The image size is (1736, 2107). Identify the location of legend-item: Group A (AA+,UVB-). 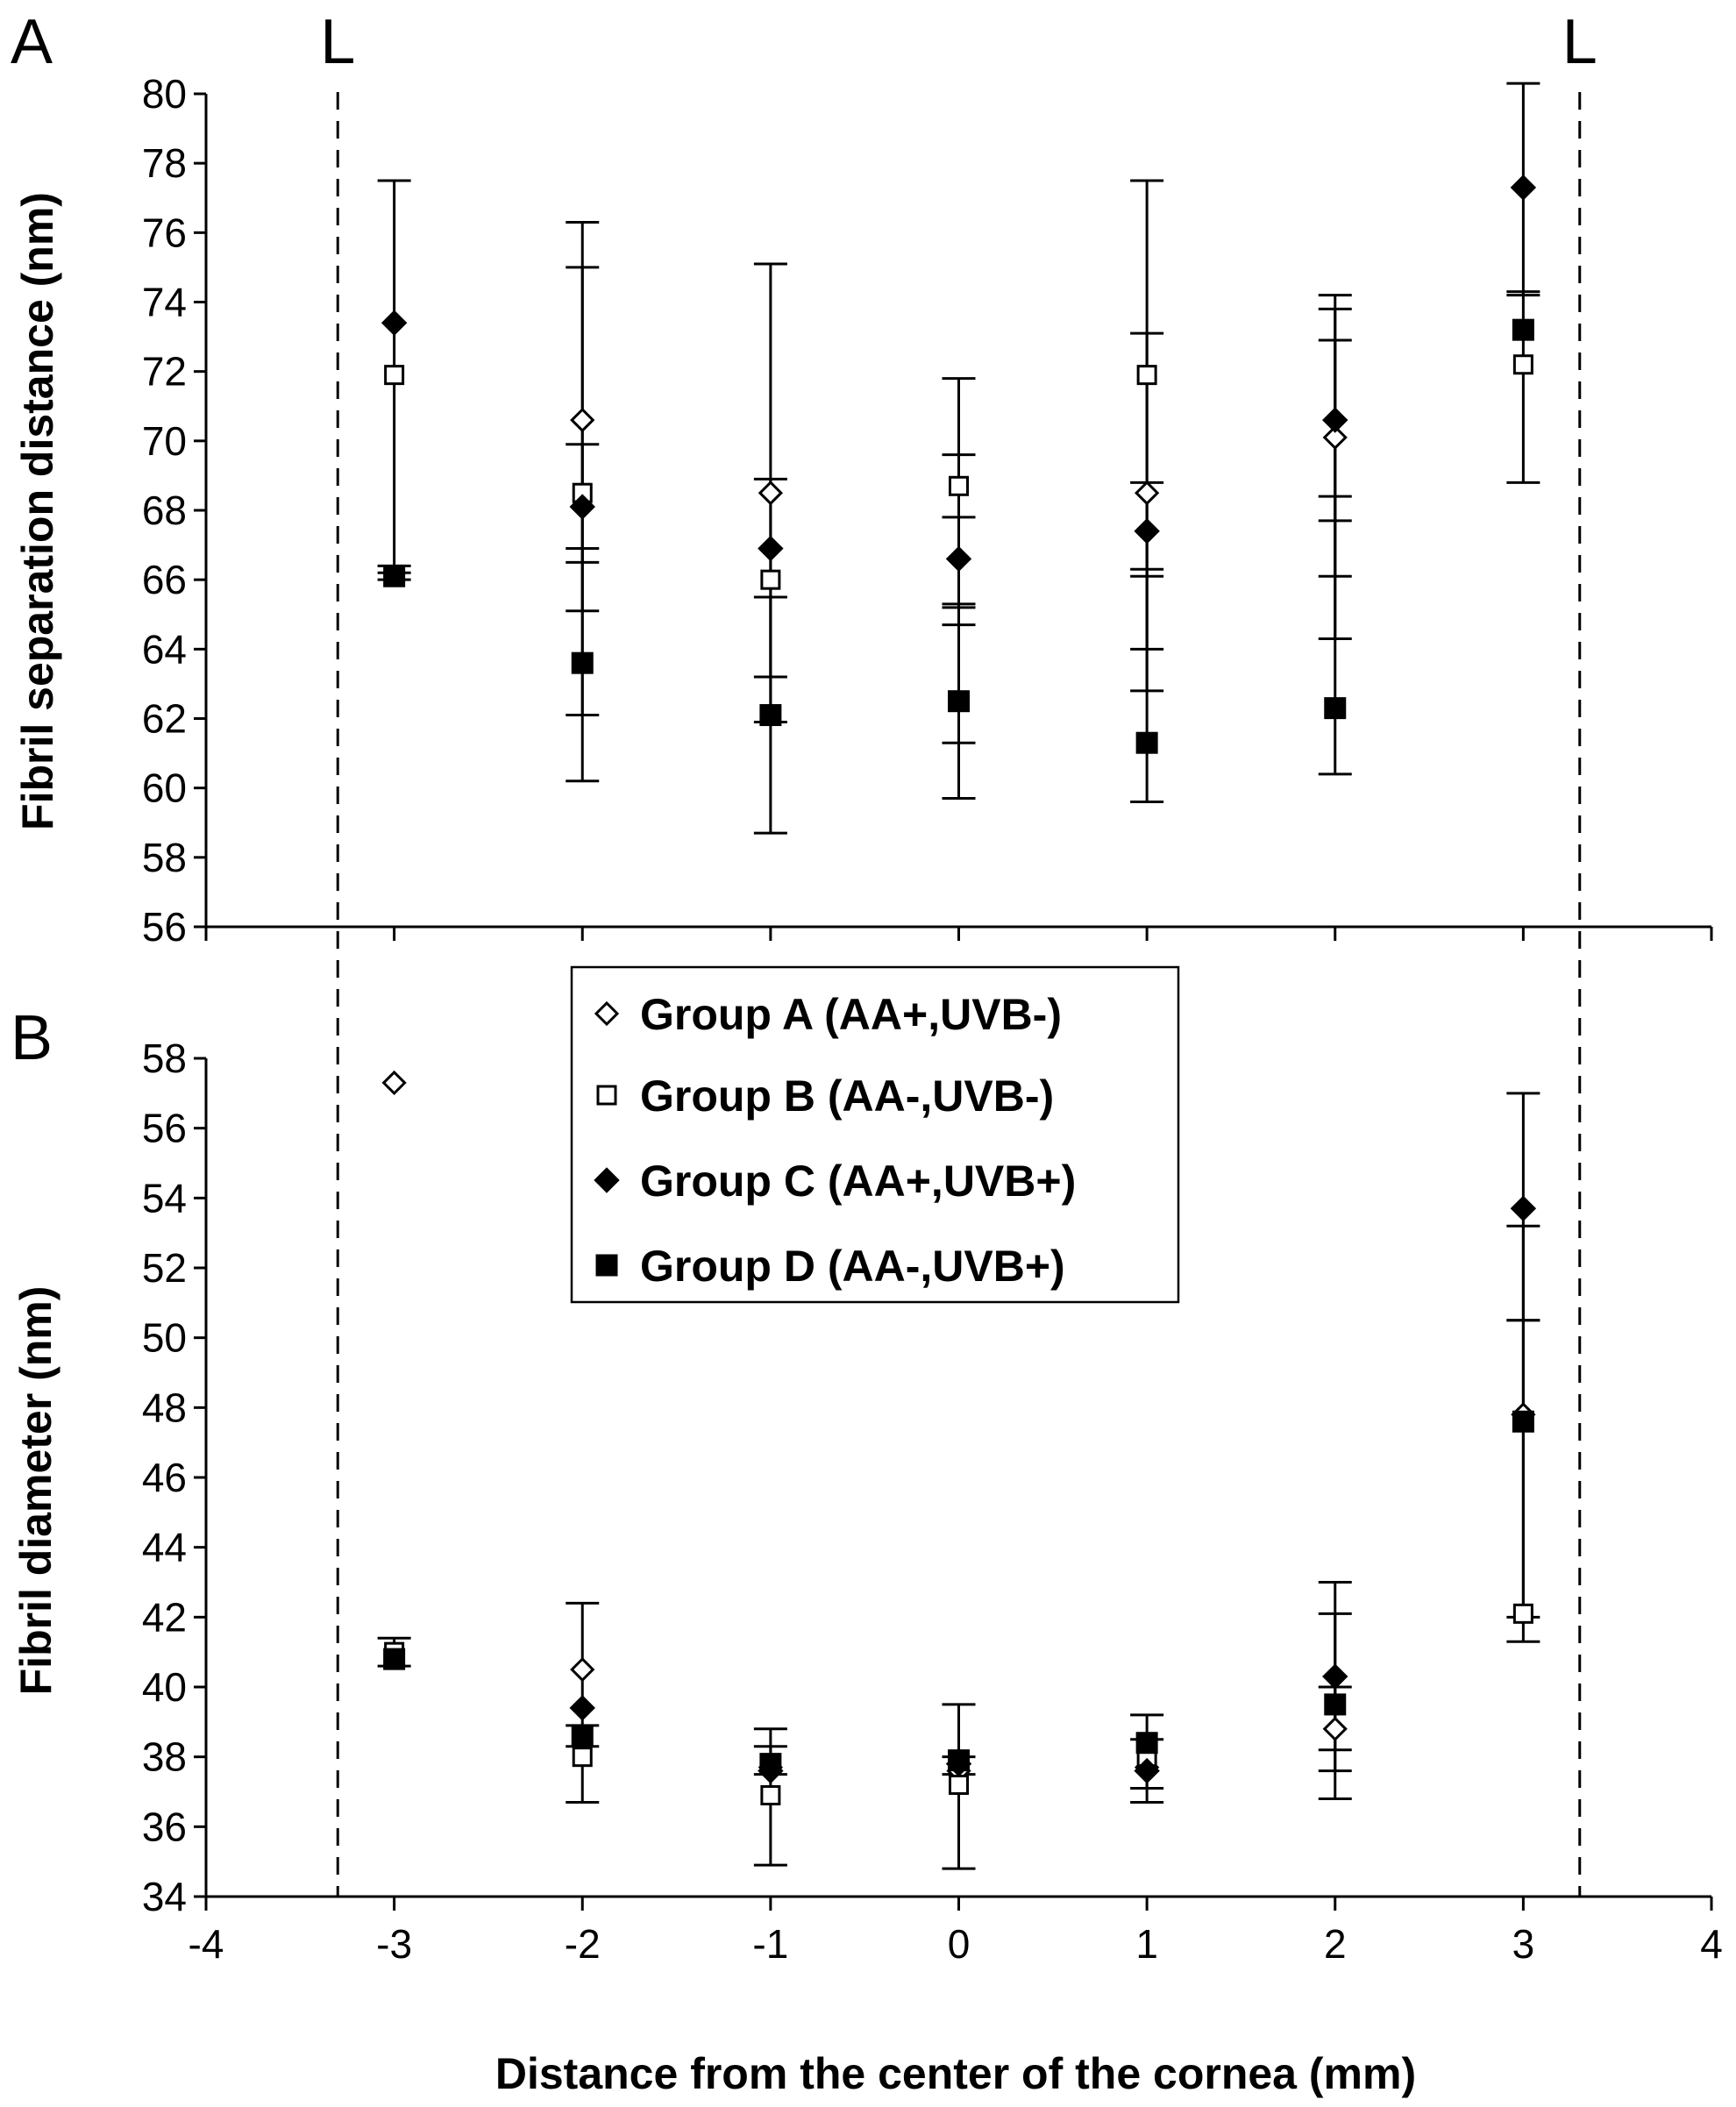
(828, 1014).